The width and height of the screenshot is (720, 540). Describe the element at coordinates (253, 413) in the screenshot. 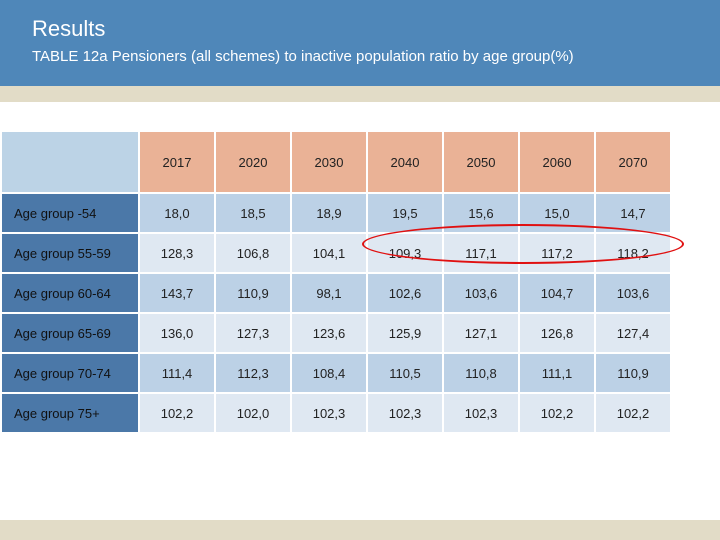

I see `table-cell: 102,0` at that location.